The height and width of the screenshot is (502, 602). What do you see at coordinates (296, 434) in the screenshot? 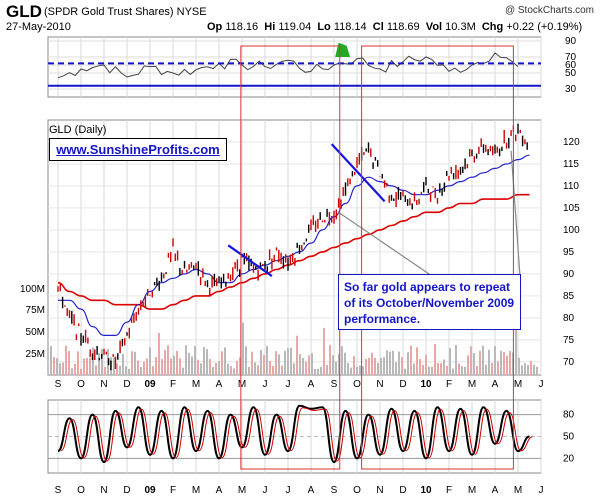
I see `stoch-d-line` at bounding box center [296, 434].